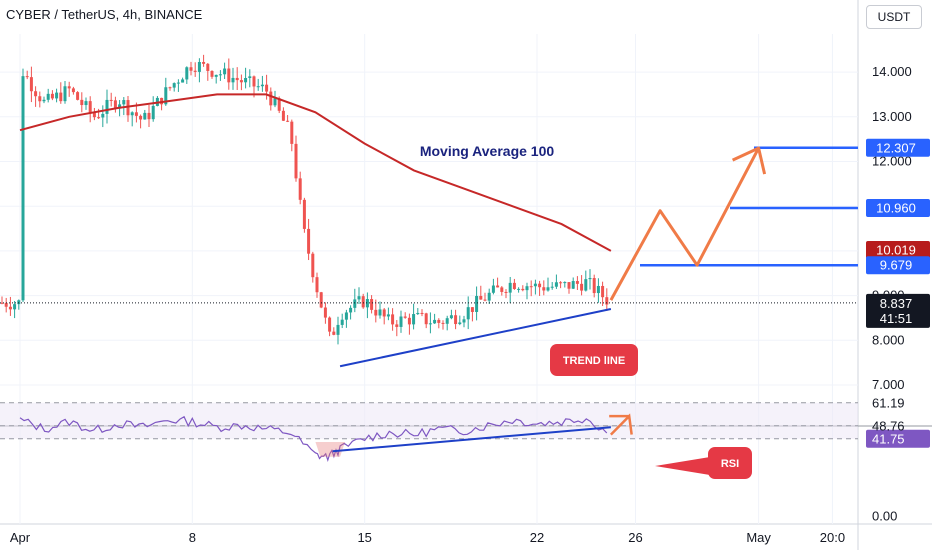 This screenshot has height=550, width=932. Describe the element at coordinates (475, 338) in the screenshot. I see `trend-line` at that location.